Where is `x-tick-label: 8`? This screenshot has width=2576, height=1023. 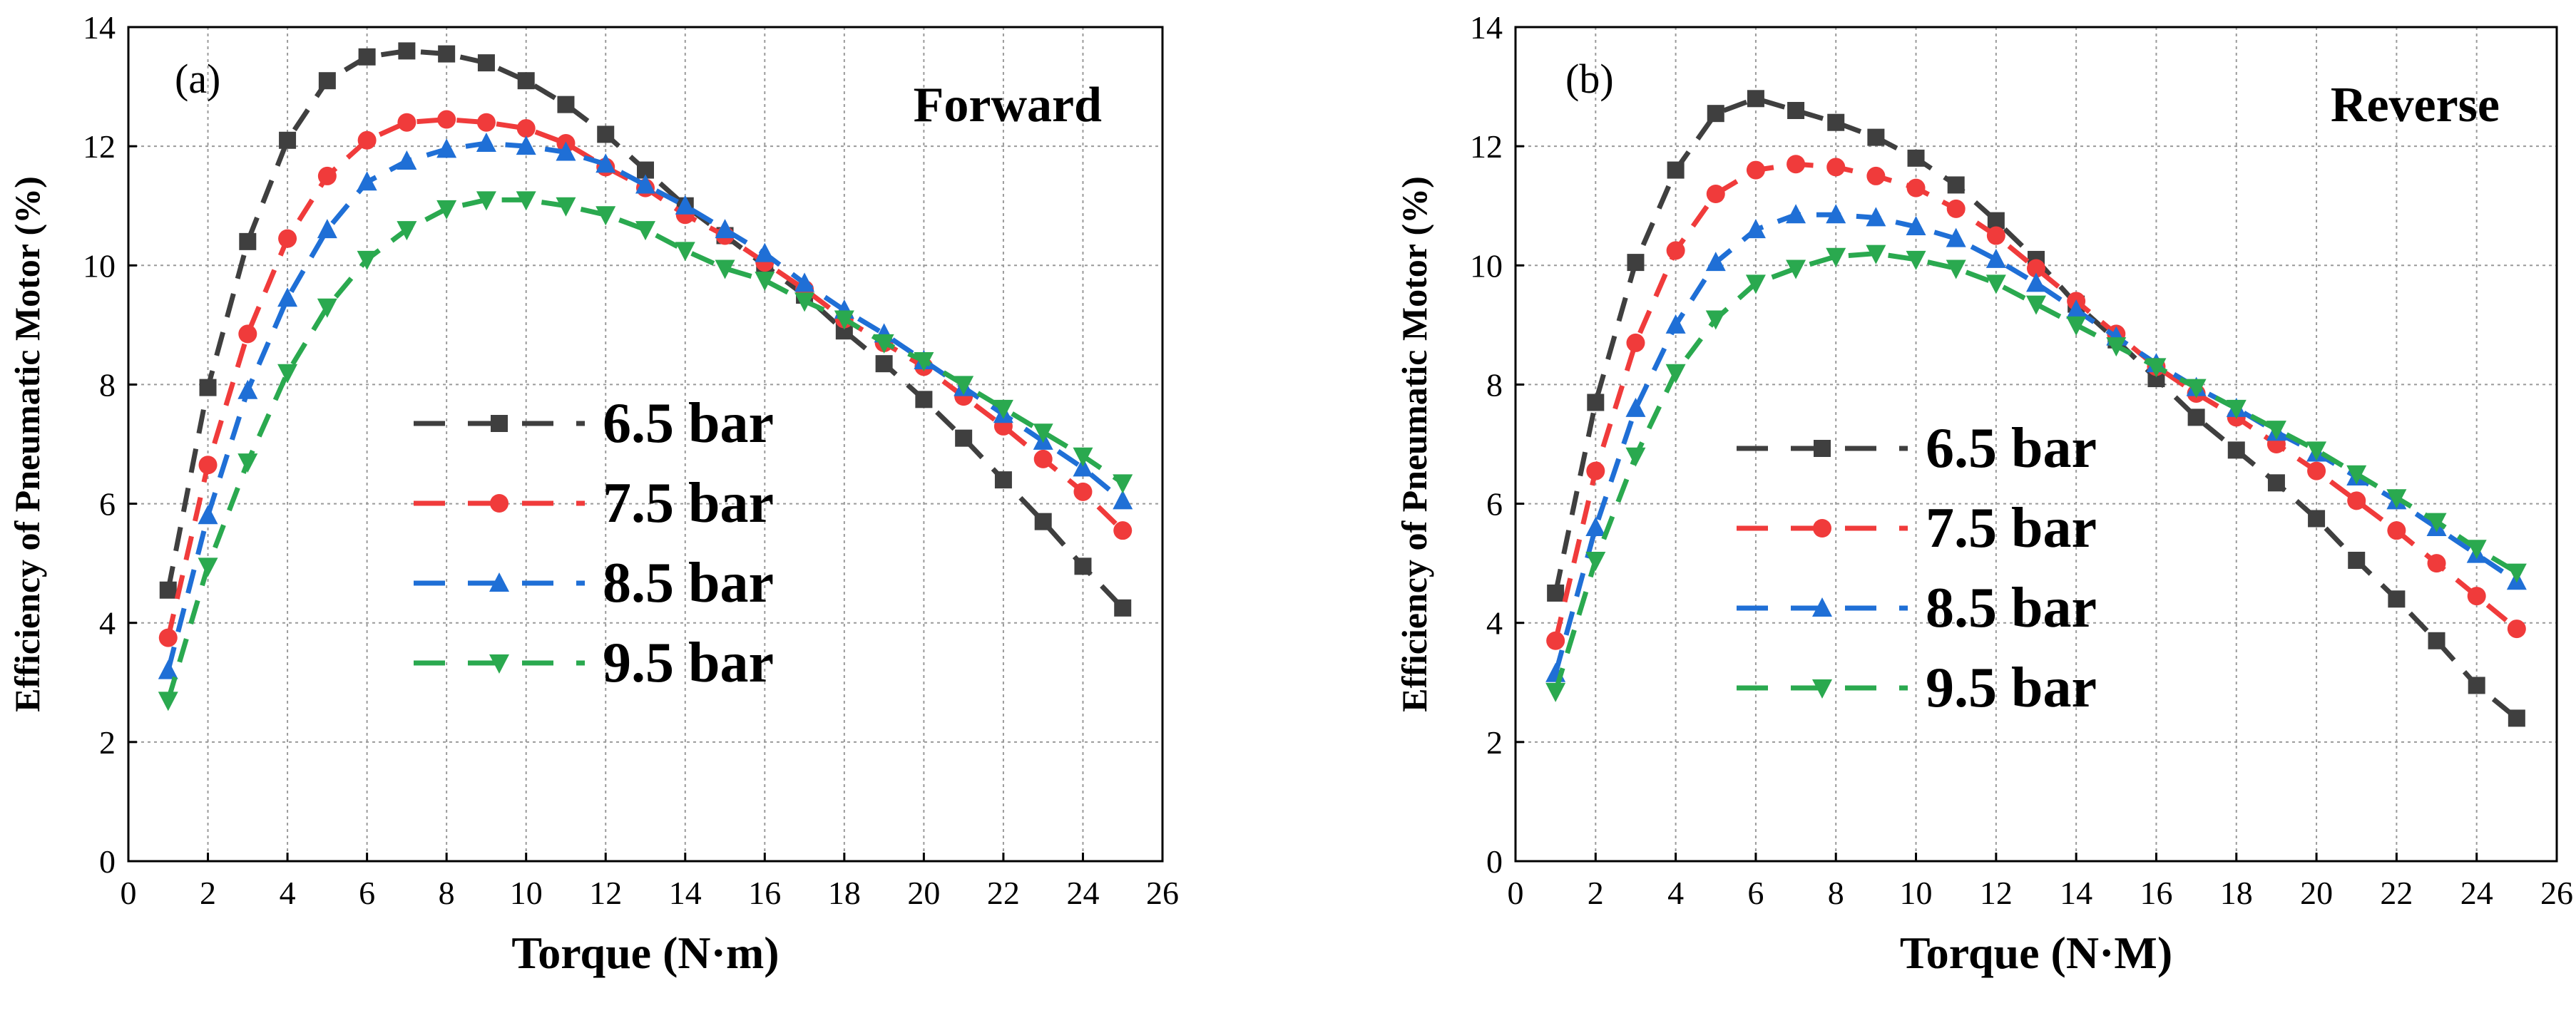 x-tick-label: 8 is located at coordinates (1836, 893).